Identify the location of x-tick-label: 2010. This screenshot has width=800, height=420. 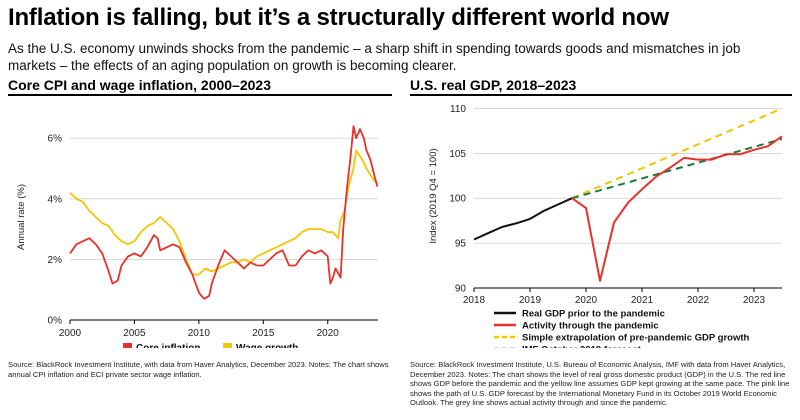
(199, 333).